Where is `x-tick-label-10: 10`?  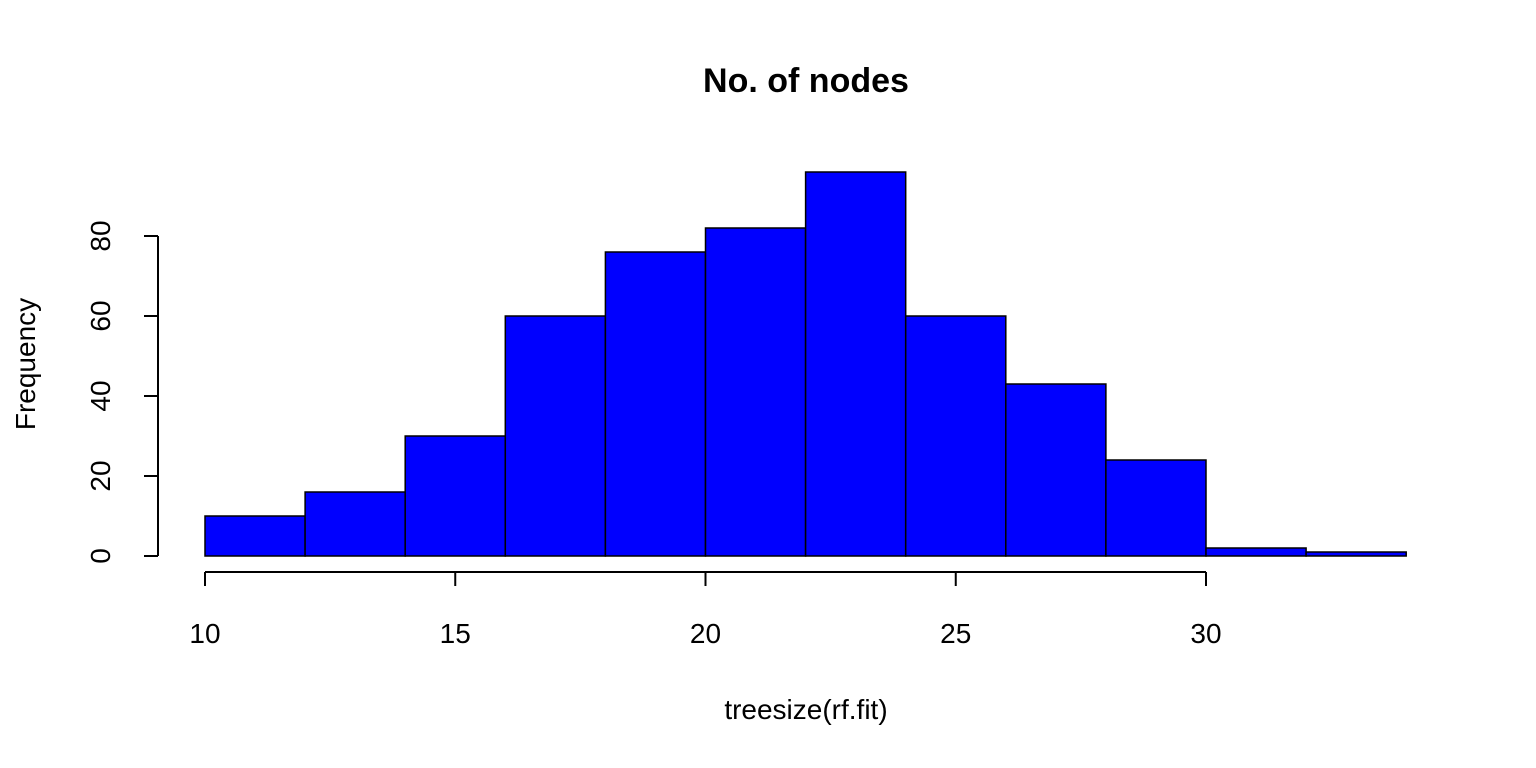 x-tick-label-10: 10 is located at coordinates (204, 633).